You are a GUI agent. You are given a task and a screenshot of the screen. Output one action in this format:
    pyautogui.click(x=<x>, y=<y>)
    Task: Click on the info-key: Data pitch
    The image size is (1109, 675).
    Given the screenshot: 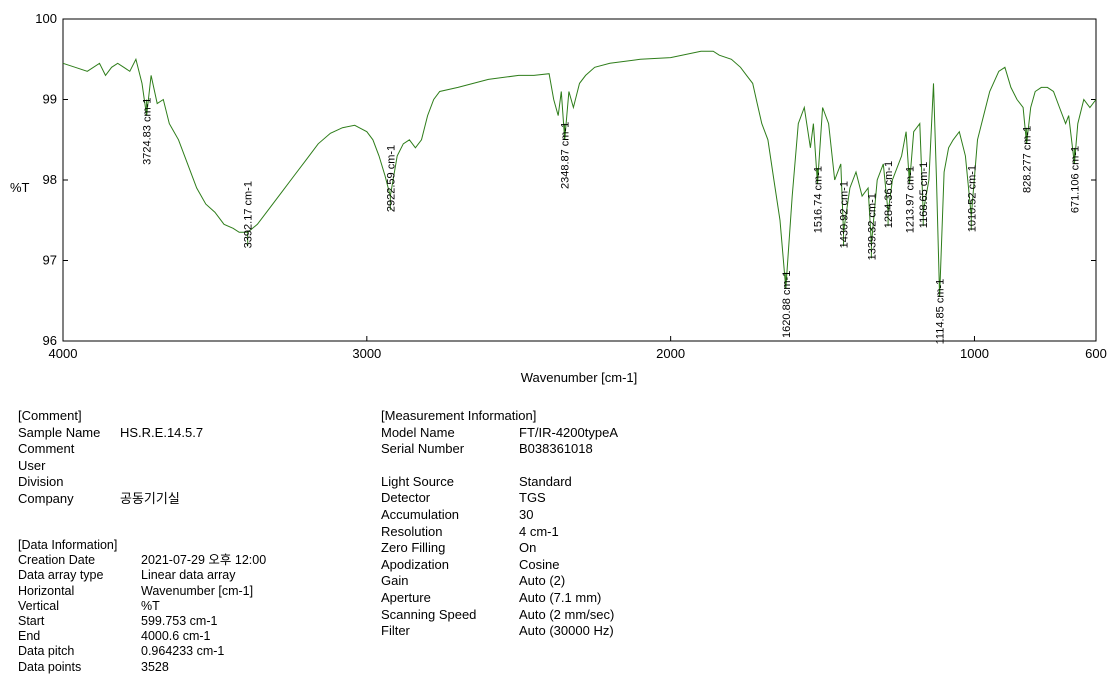 What is the action you would take?
    pyautogui.click(x=46, y=651)
    